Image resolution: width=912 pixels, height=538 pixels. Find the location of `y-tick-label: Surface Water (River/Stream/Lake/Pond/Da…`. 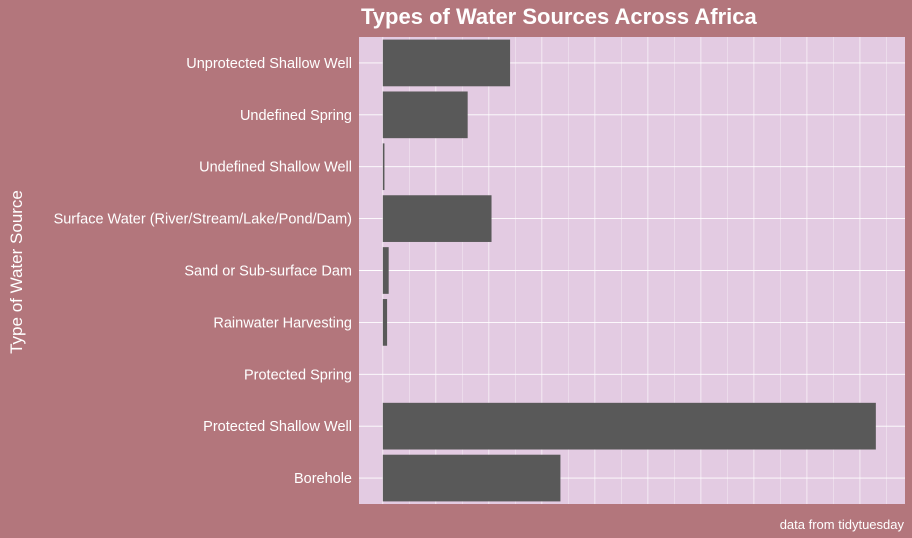

y-tick-label: Surface Water (River/Stream/Lake/Pond/Da… is located at coordinates (203, 220).